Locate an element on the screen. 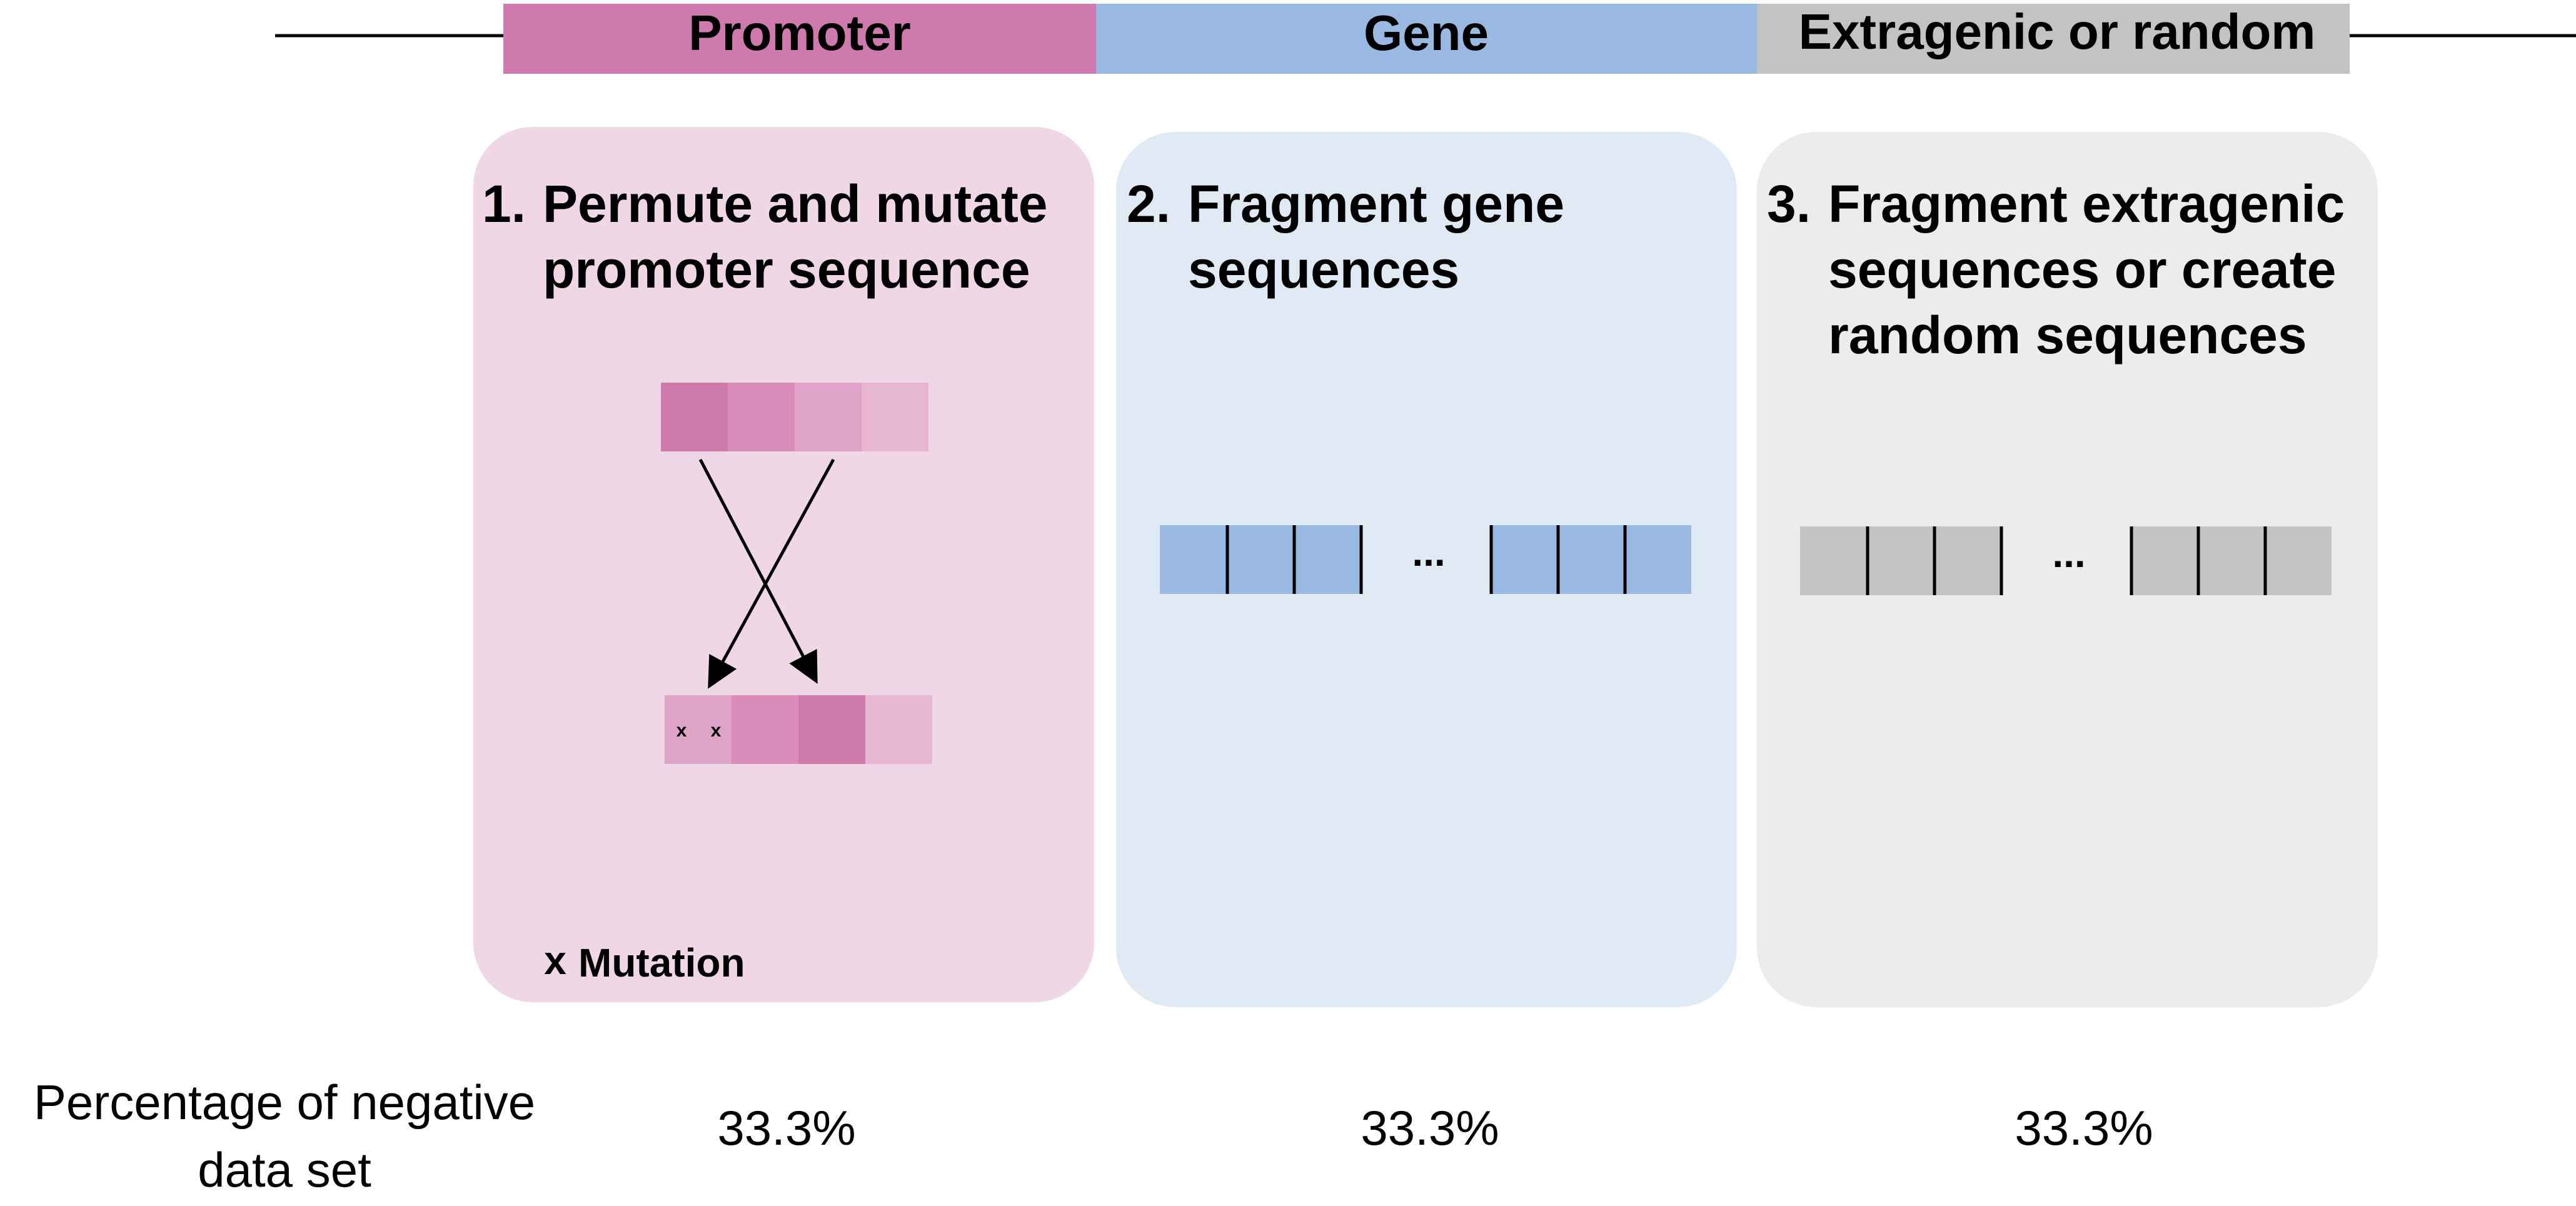 The width and height of the screenshot is (2576, 1206). gene-fragment-right is located at coordinates (1590, 559).